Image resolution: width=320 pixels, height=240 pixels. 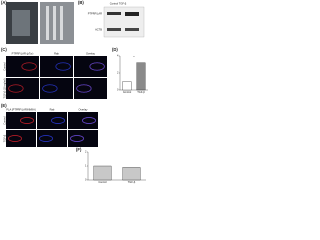 I want to click on photo, so click(x=57, y=23).